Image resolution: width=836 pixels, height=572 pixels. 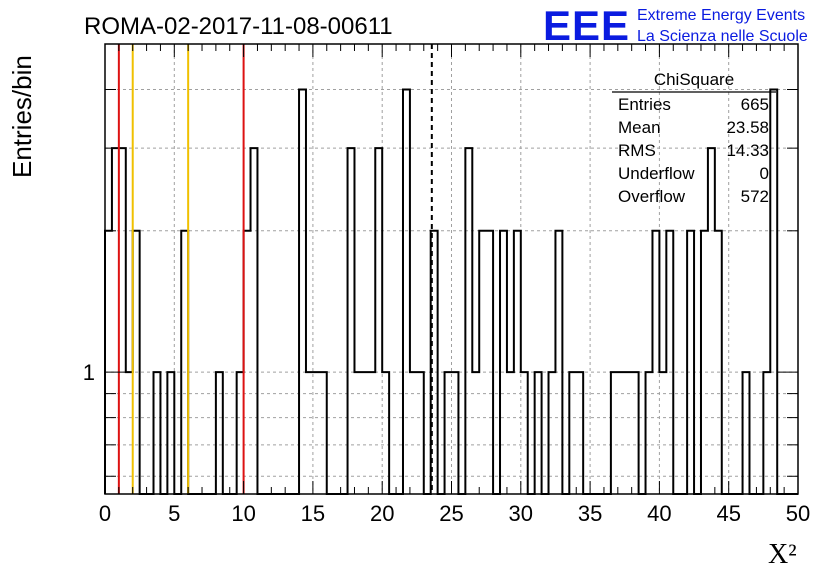 What do you see at coordinates (521, 513) in the screenshot?
I see `x-tick-label: 30` at bounding box center [521, 513].